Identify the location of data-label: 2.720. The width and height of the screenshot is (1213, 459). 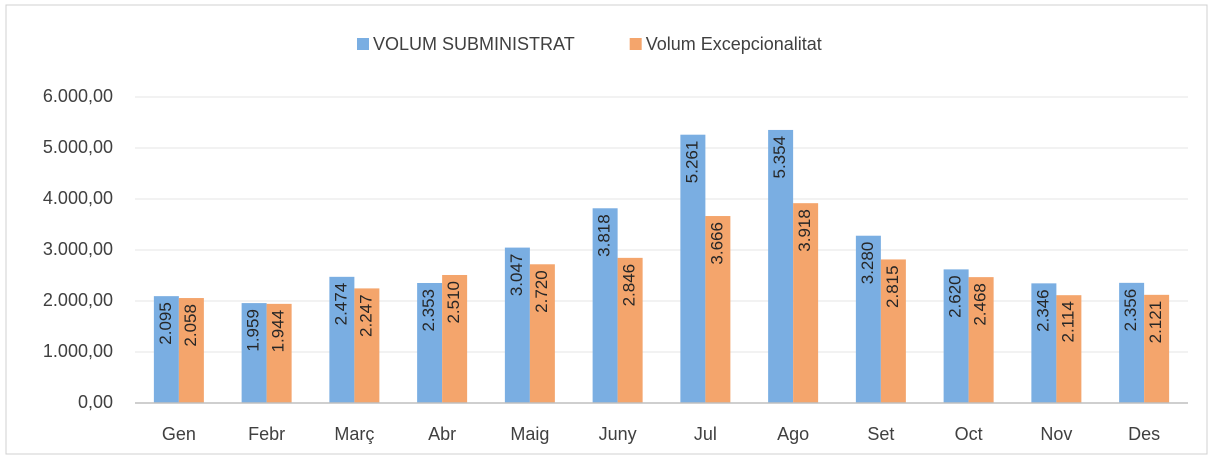
(541, 291).